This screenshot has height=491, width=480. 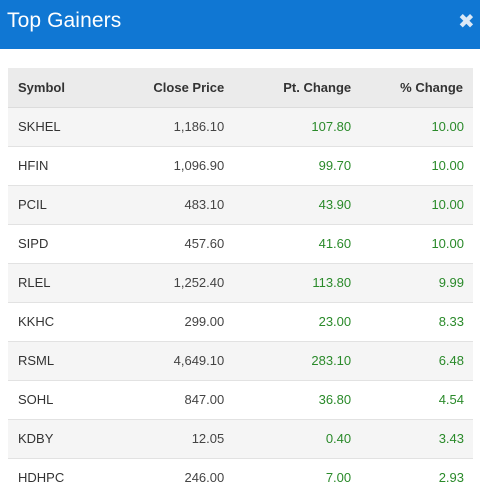 What do you see at coordinates (169, 361) in the screenshot?
I see `cell-close-price: 4,649.10` at bounding box center [169, 361].